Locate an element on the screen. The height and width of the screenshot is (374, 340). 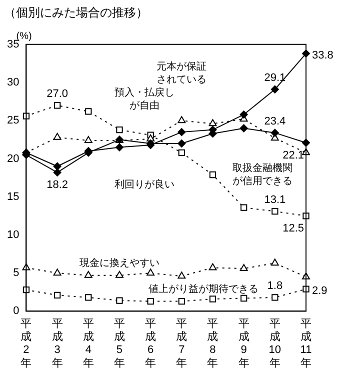
x-tick-label: 平成9年 is located at coordinates (244, 344).